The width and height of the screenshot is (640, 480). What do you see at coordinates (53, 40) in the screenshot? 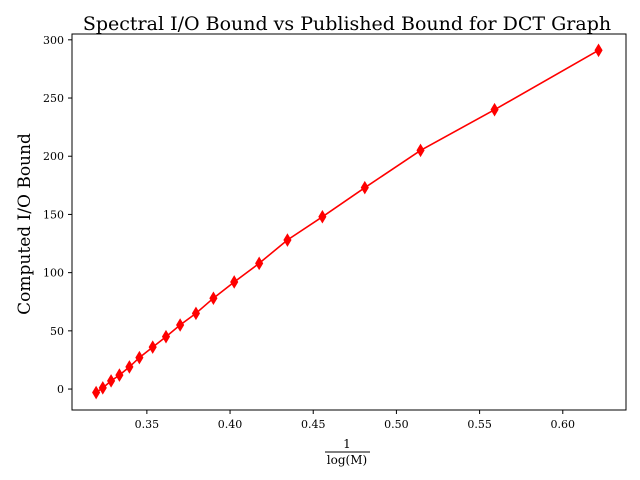
I see `y-tick-label: 300` at bounding box center [53, 40].